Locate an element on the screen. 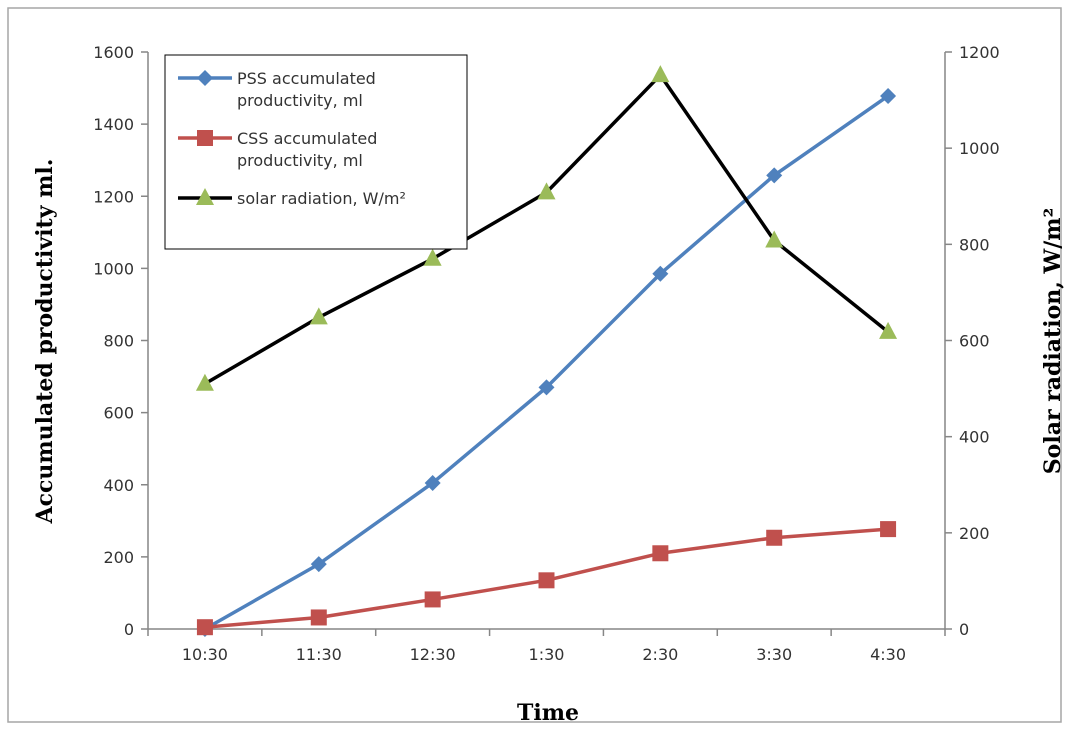 This screenshot has width=1069, height=730. legend-label: solar radiation, W/m² is located at coordinates (321, 198).